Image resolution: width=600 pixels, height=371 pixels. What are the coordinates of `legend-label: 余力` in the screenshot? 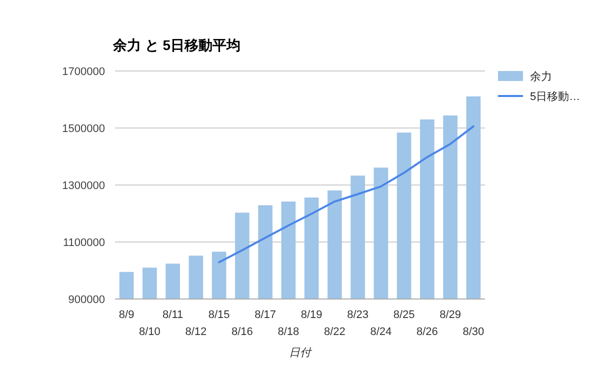 It's located at (541, 76).